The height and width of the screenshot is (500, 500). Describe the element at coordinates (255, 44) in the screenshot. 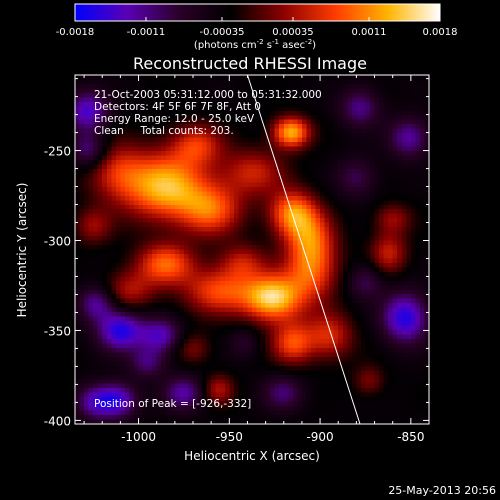

I see `colorbar-unit-label: (photons cm-2 s-1 asec-2)` at that location.